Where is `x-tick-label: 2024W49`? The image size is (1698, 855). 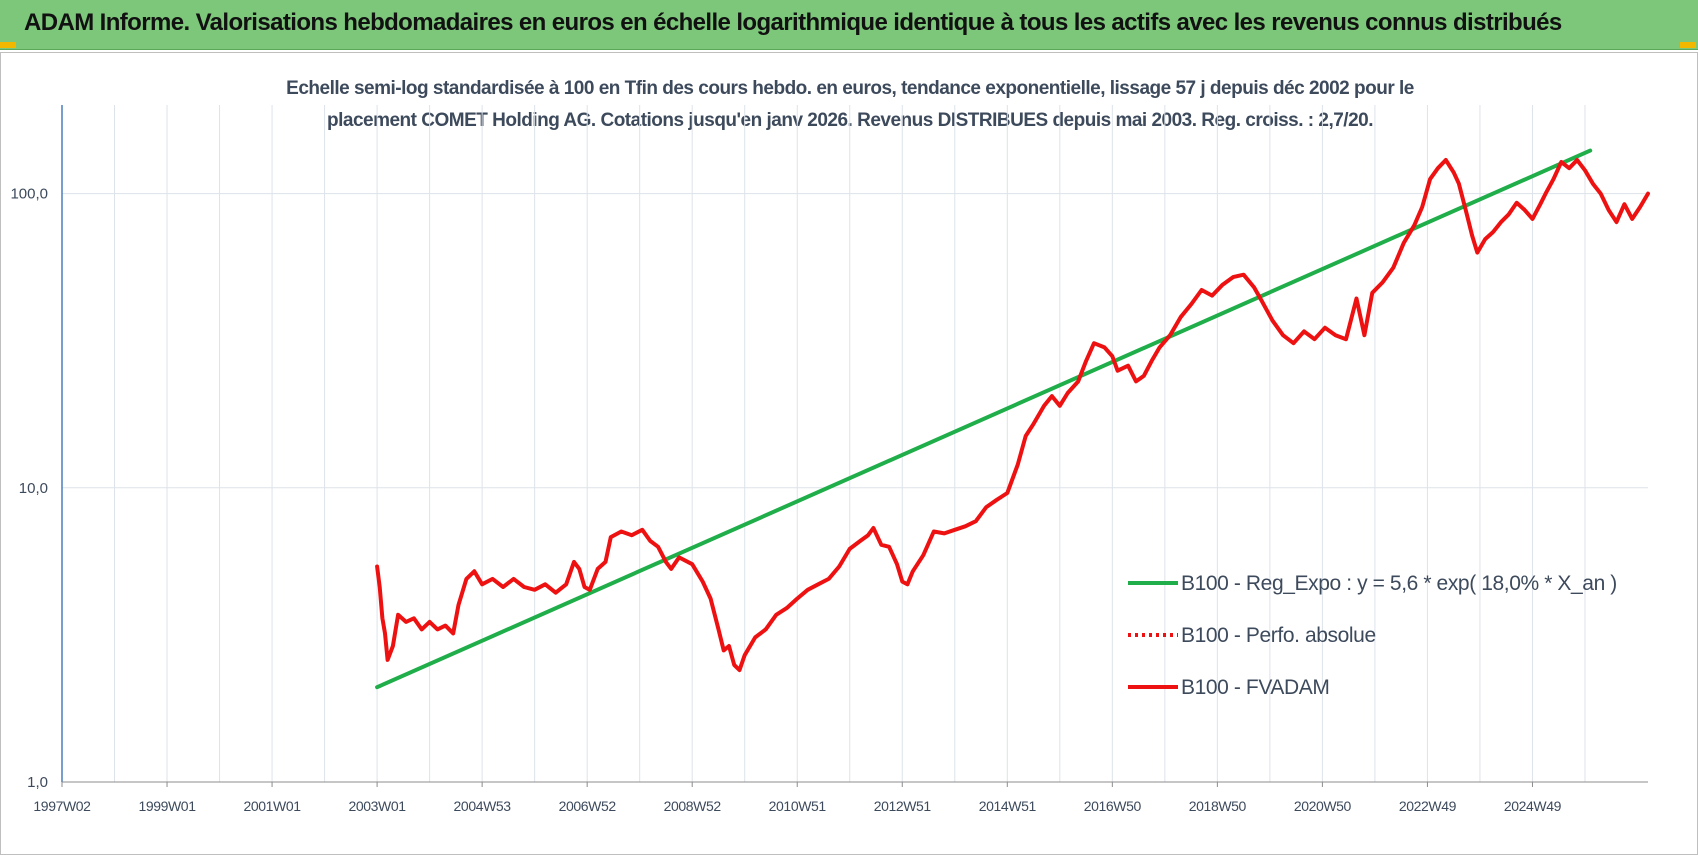
x-tick-label: 2024W49 is located at coordinates (1533, 806).